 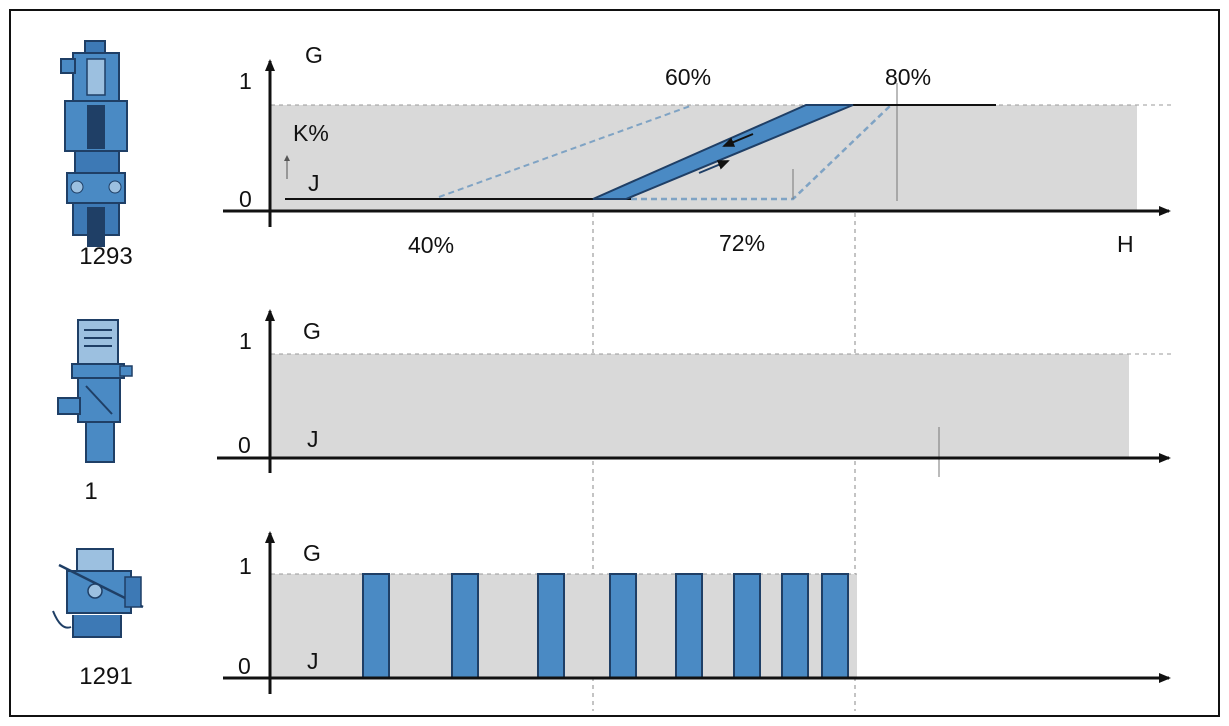 I want to click on sensor-unit-icon, so click(x=96, y=393).